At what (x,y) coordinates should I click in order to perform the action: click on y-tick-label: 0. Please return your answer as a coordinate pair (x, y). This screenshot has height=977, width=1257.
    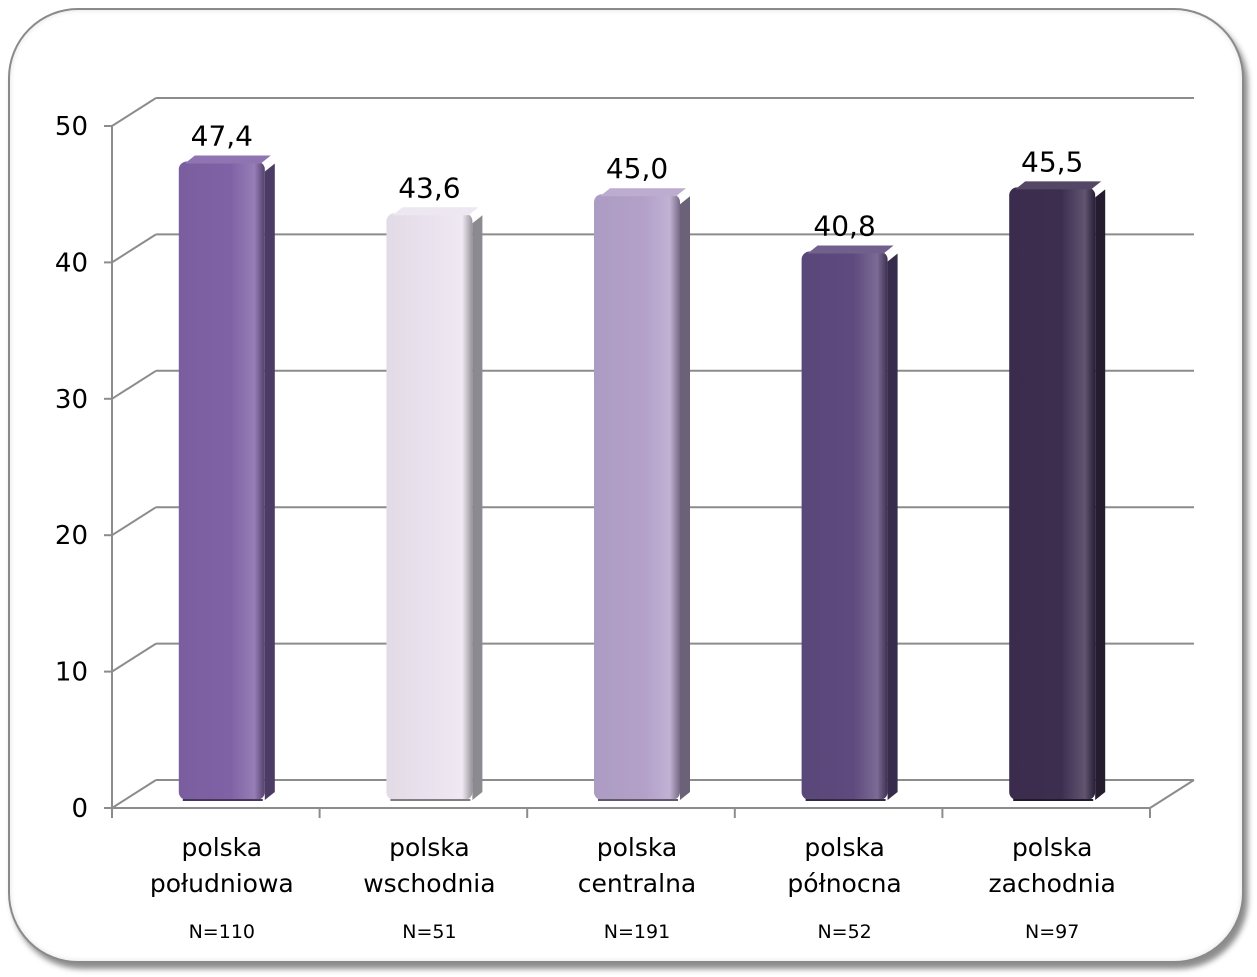
    Looking at the image, I should click on (79, 809).